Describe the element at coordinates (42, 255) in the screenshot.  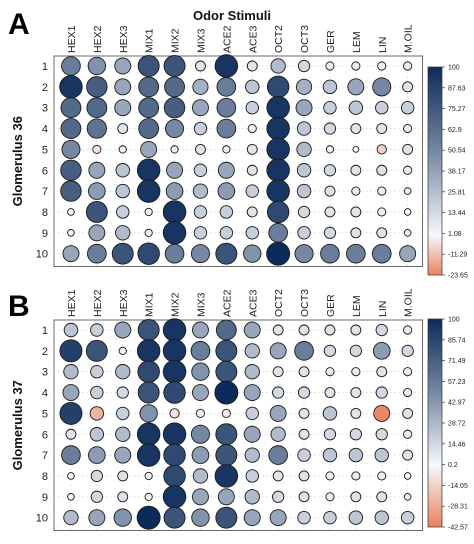
I see `row-label: 10` at that location.